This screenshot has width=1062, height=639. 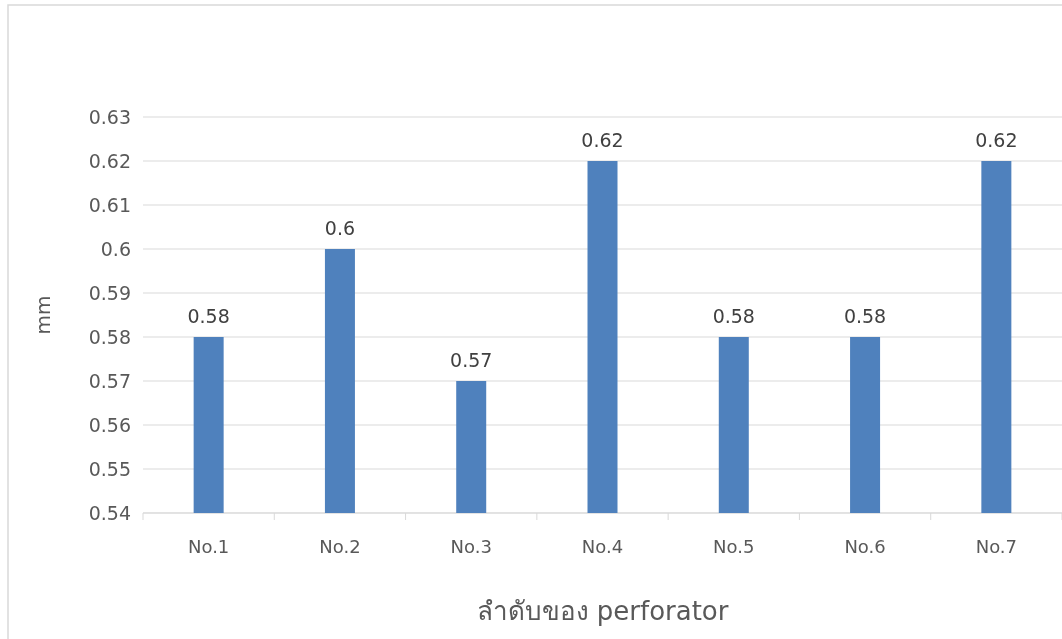 What do you see at coordinates (340, 546) in the screenshot?
I see `x-tick-label: No.2` at bounding box center [340, 546].